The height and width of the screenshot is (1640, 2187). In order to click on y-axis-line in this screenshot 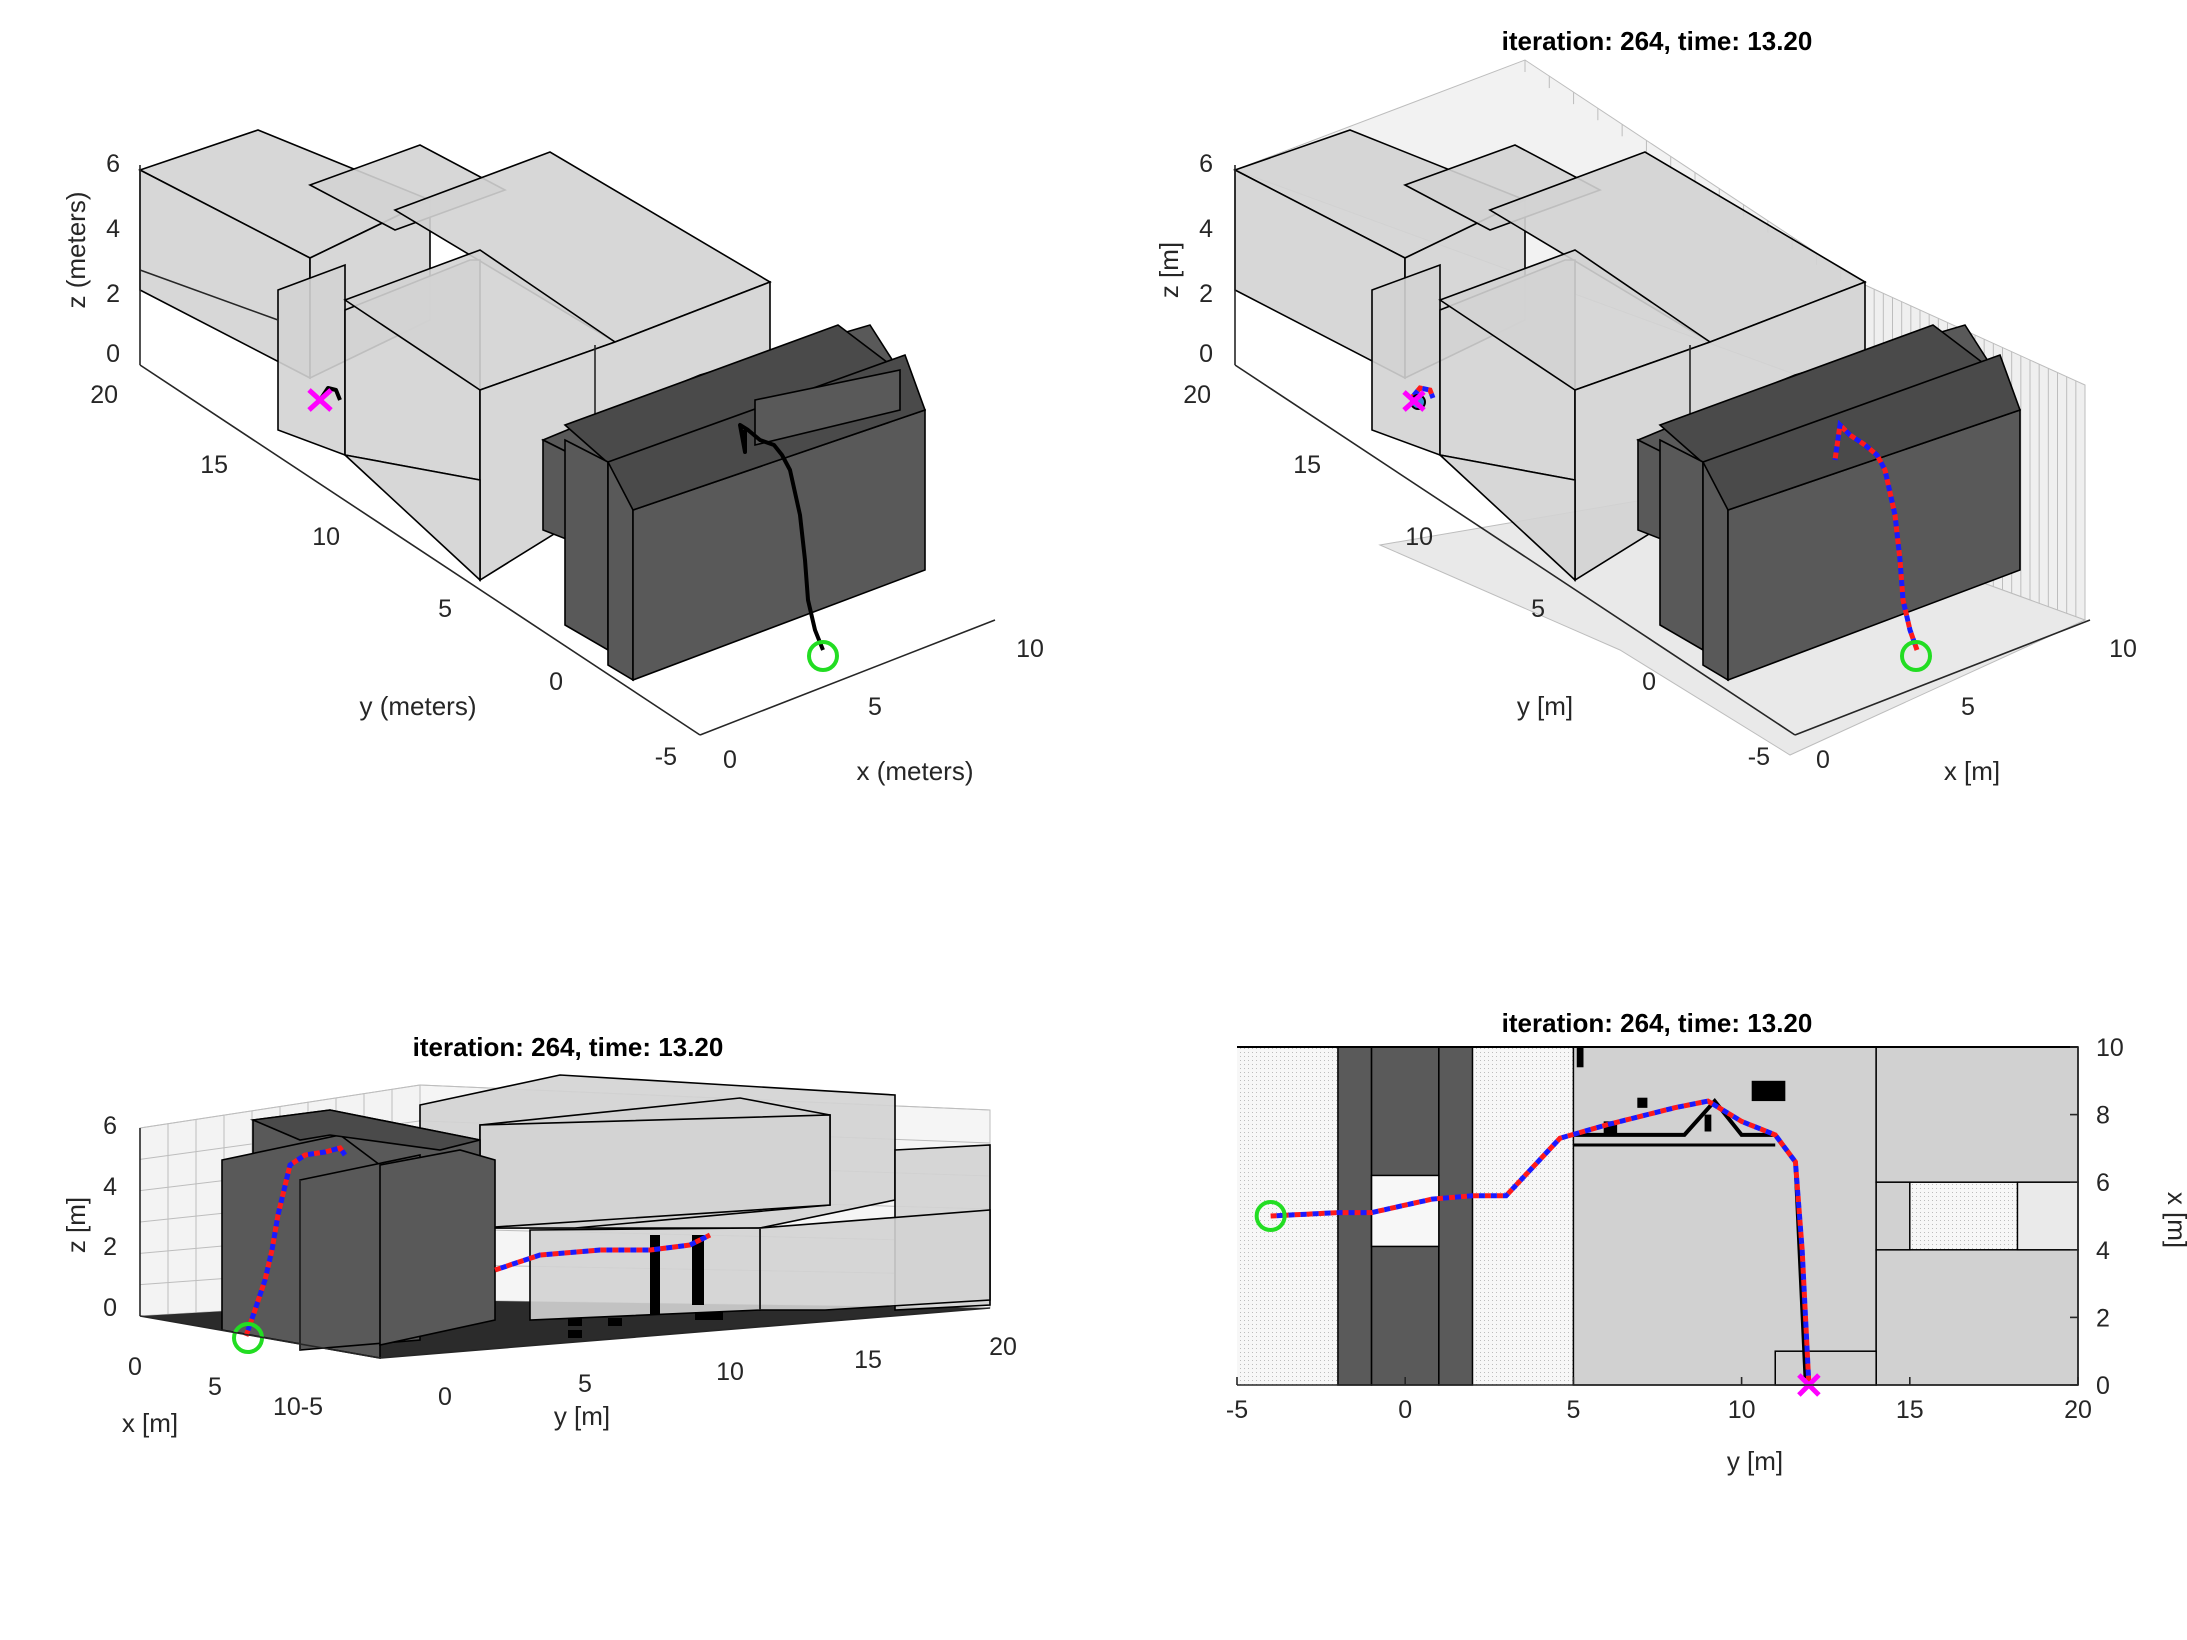, I will do `click(685, 1333)`.